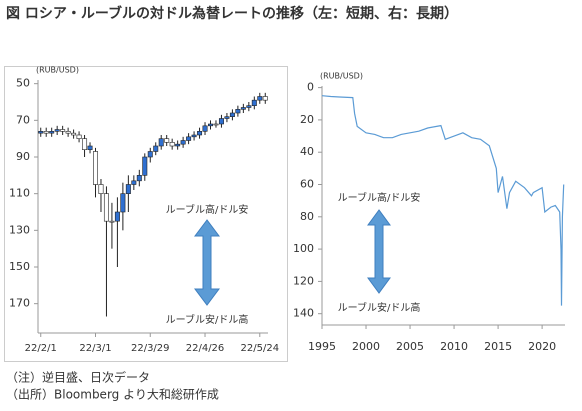 This screenshot has height=411, width=582. Describe the element at coordinates (379, 251) in the screenshot. I see `arrow-right` at that location.